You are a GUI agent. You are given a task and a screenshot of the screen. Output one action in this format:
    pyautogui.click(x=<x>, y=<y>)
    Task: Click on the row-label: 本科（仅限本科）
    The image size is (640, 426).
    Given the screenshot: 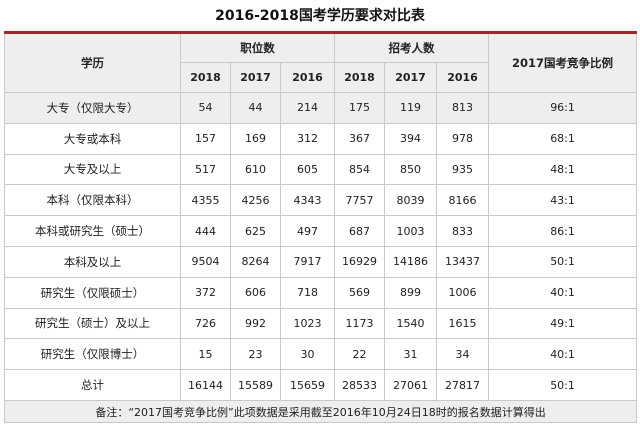 What is the action you would take?
    pyautogui.click(x=92, y=200)
    